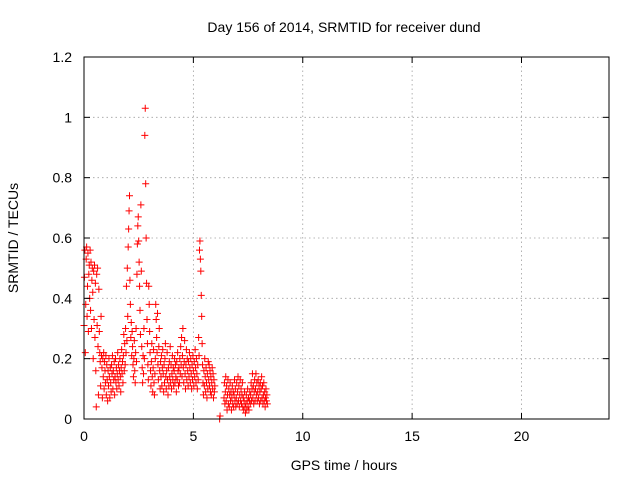 Image resolution: width=640 pixels, height=480 pixels. I want to click on y-tick-label: 0.6, so click(63, 238).